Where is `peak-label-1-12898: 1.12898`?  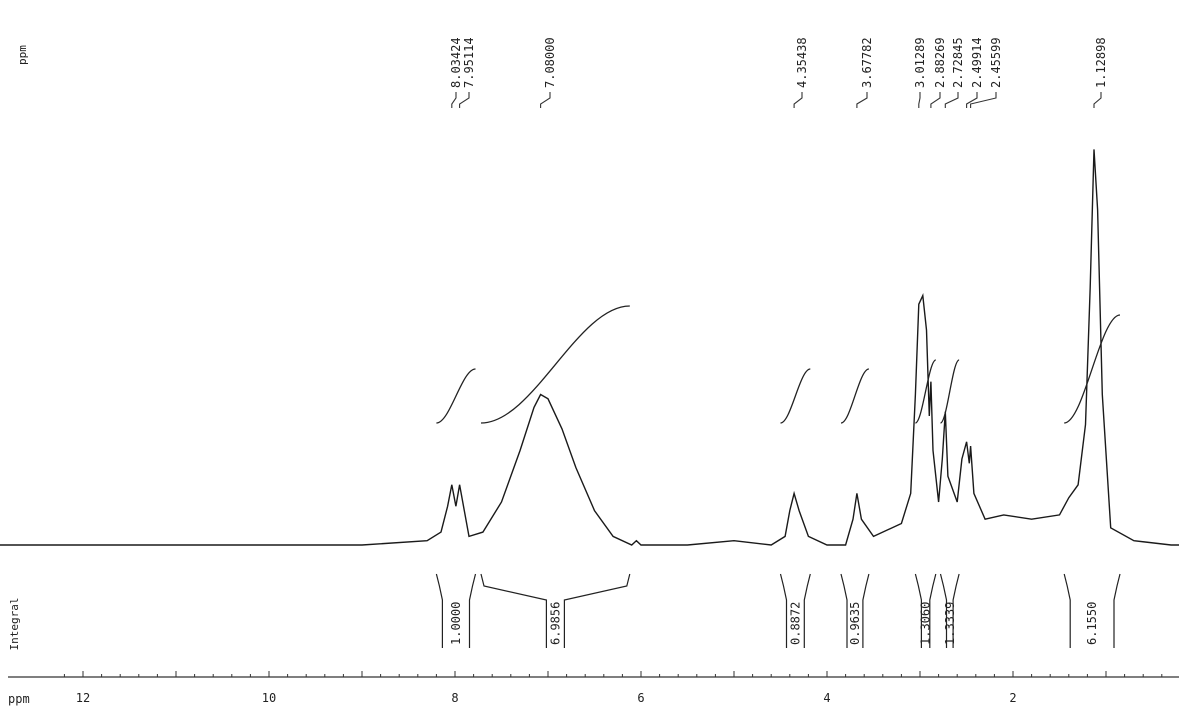
peak-label-1-12898: 1.12898 is located at coordinates (1101, 62).